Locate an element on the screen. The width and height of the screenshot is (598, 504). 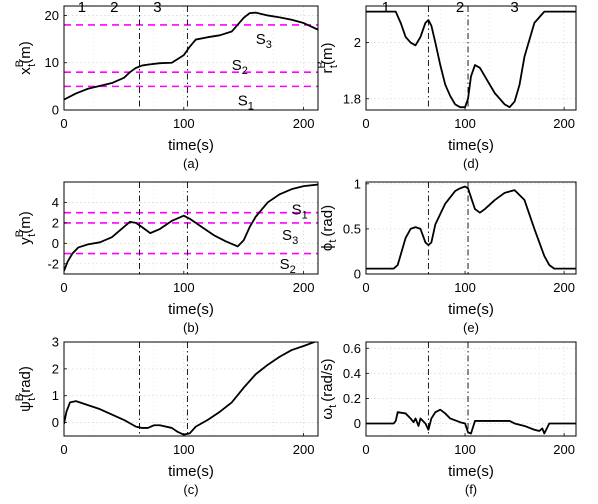
region-label-3: S1 is located at coordinates (246, 103).